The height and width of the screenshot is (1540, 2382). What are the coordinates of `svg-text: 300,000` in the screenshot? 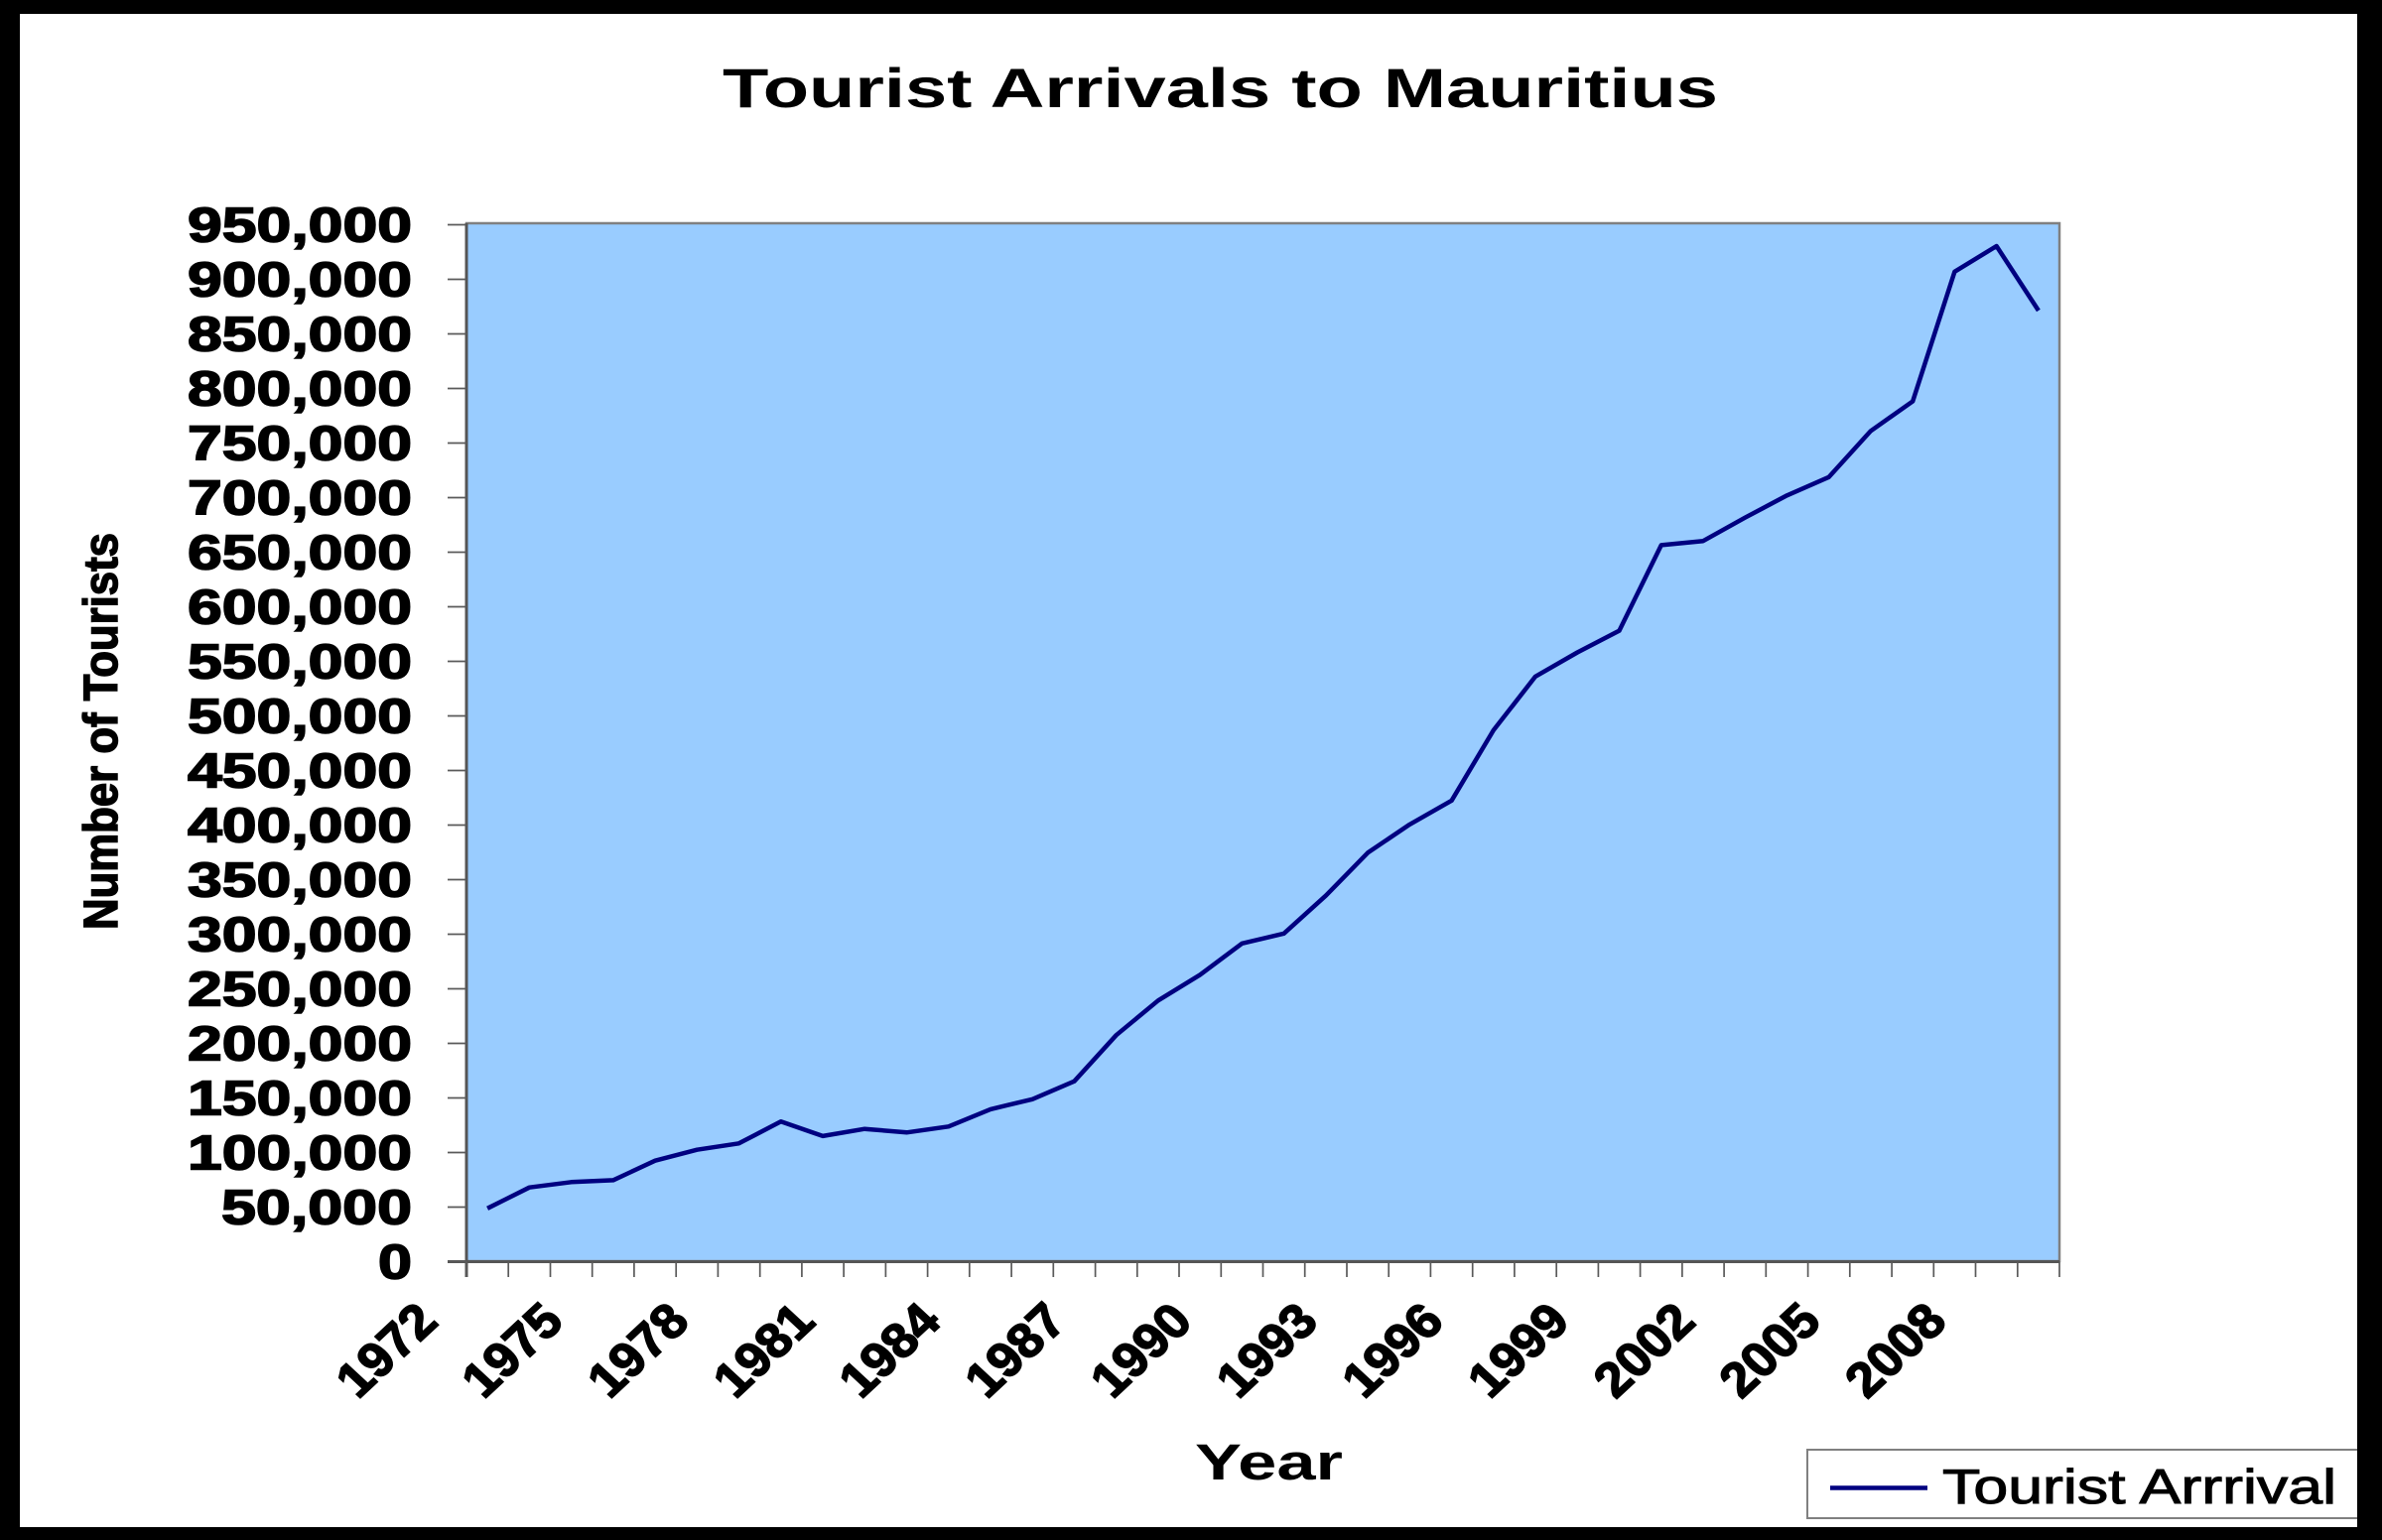 It's located at (300, 935).